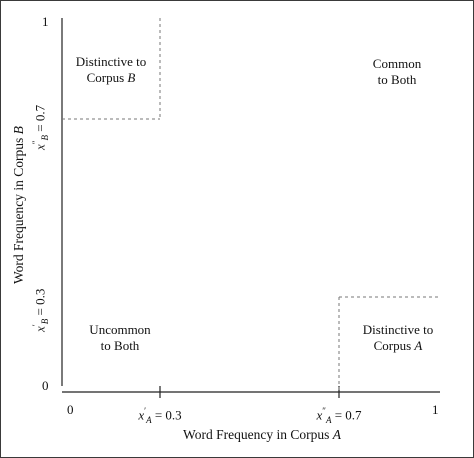 The width and height of the screenshot is (474, 458). I want to click on y-axis-title: Word Frequency in Corpus B, so click(18, 205).